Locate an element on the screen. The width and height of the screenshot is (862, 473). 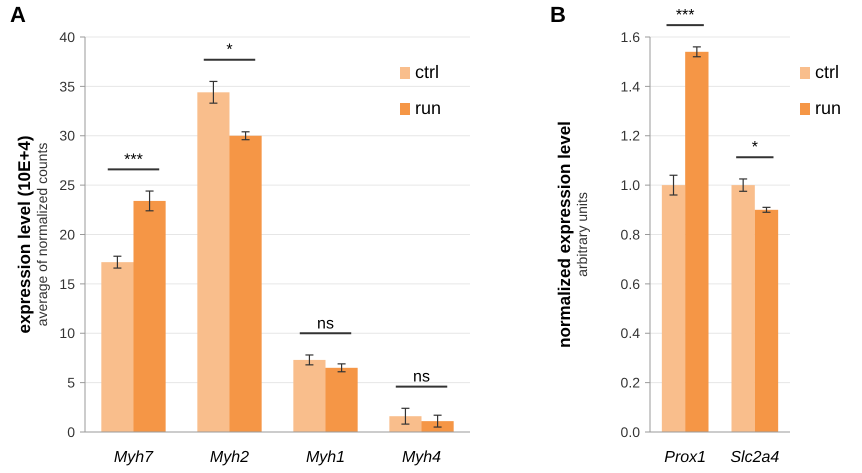
annotation: *** is located at coordinates (133, 159).